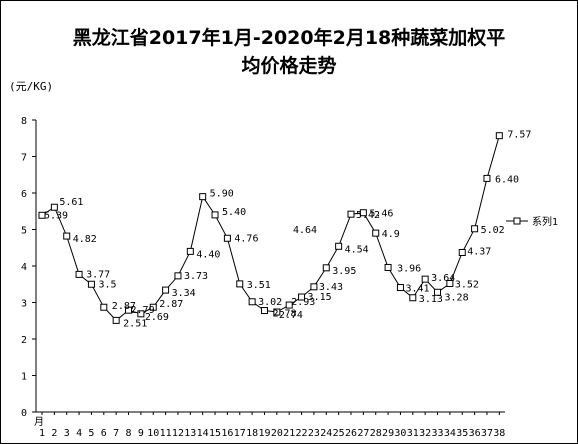 The width and height of the screenshot is (578, 444). What do you see at coordinates (425, 433) in the screenshot?
I see `x-tick-label: 32` at bounding box center [425, 433].